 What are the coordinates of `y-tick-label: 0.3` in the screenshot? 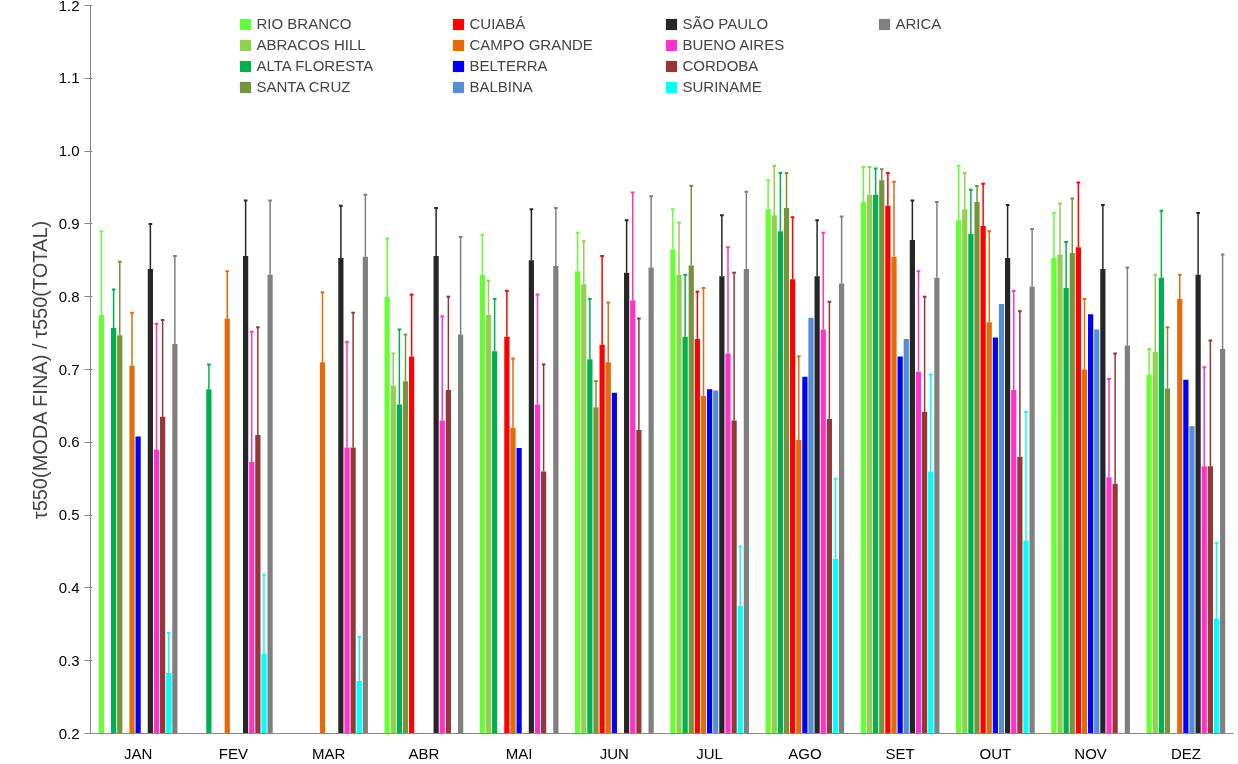 It's located at (69, 660).